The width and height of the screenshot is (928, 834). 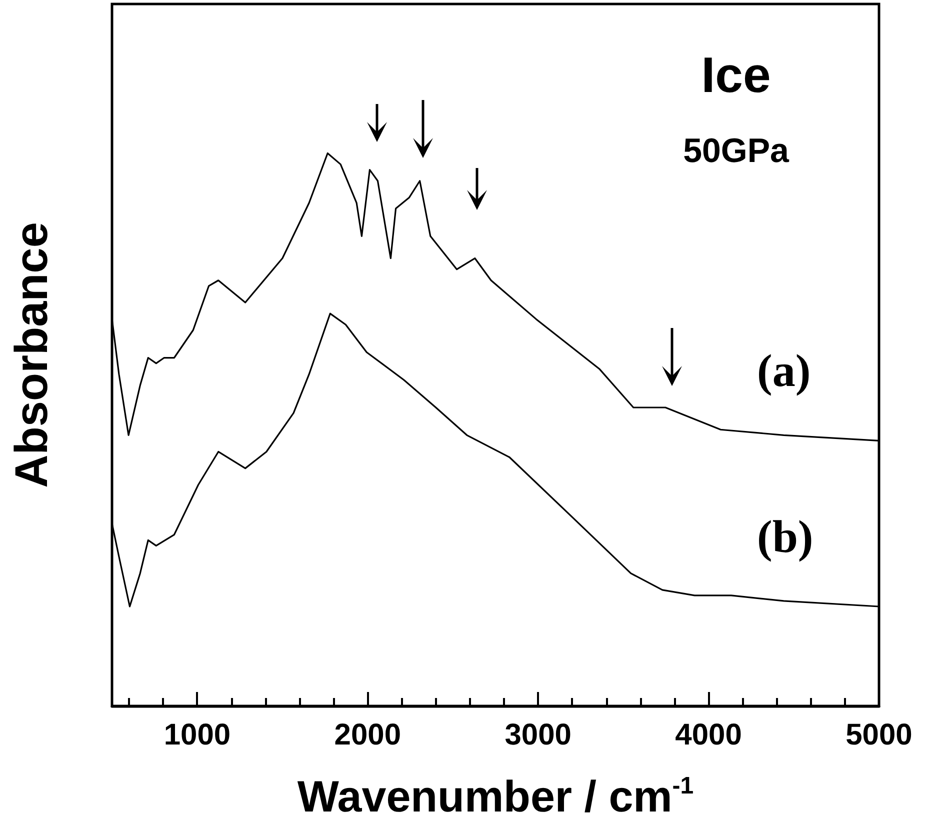 I want to click on series-label: (b), so click(x=785, y=536).